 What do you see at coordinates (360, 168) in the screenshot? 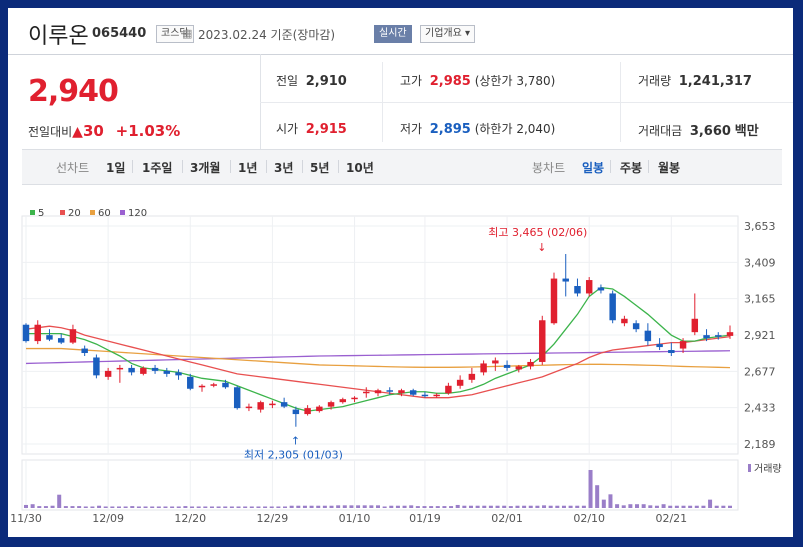
I see `tab-10y: 10년` at bounding box center [360, 168].